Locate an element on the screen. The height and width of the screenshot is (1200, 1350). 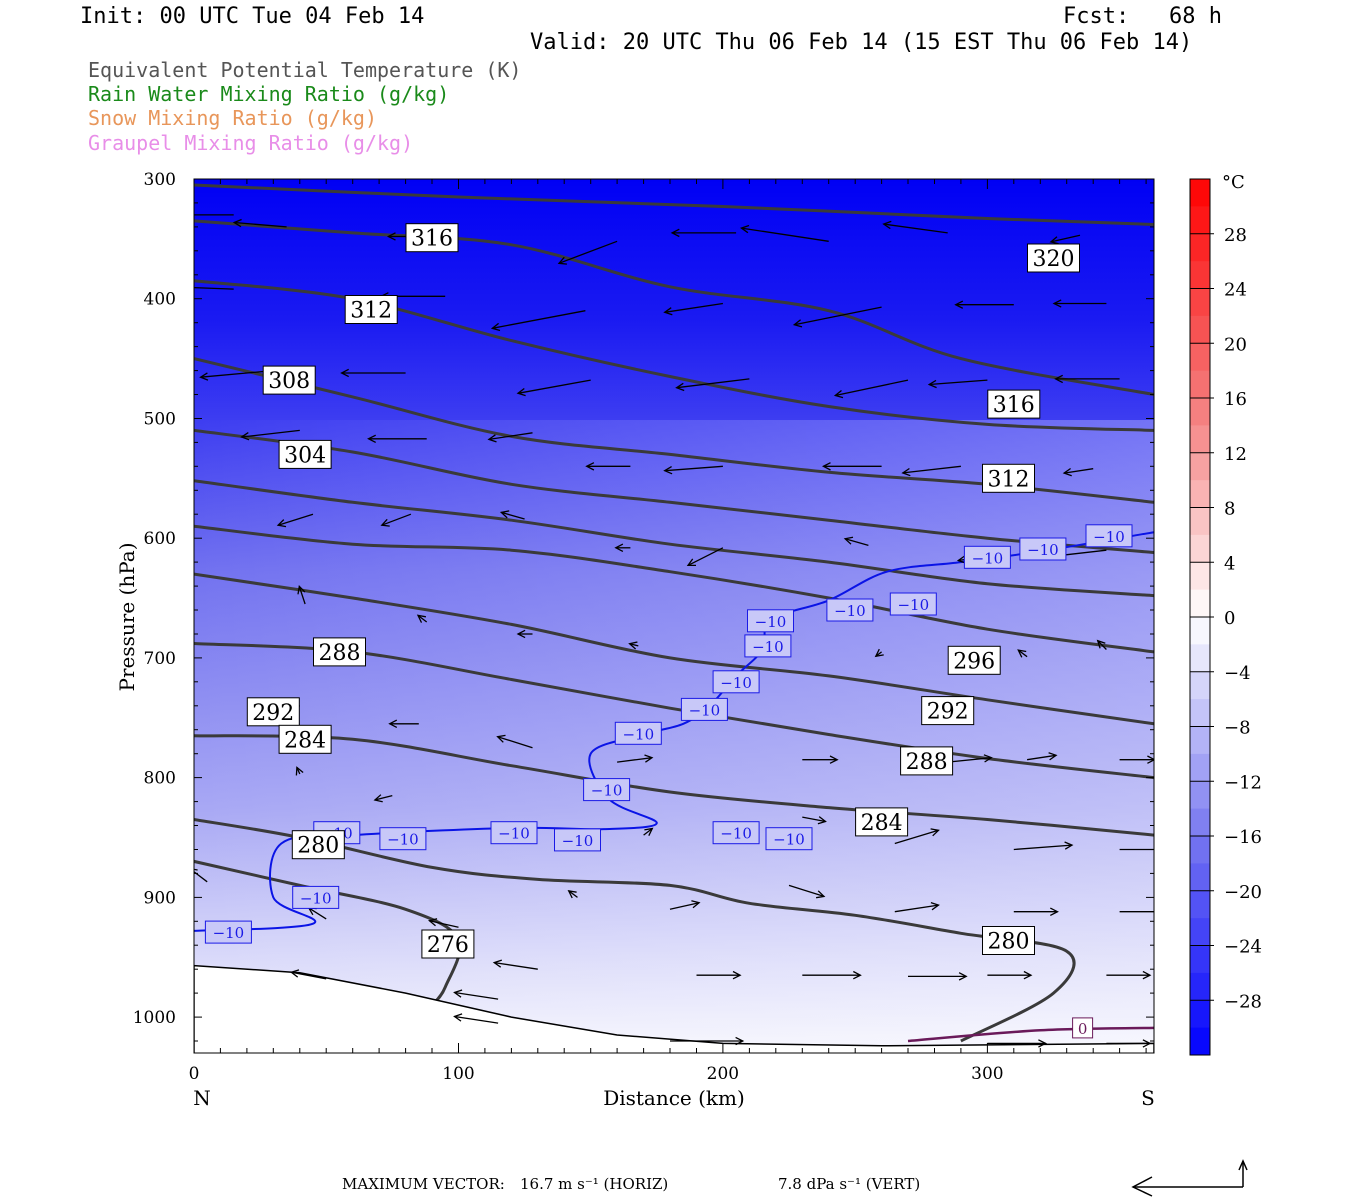
theta-e-label: 288 is located at coordinates (927, 762).